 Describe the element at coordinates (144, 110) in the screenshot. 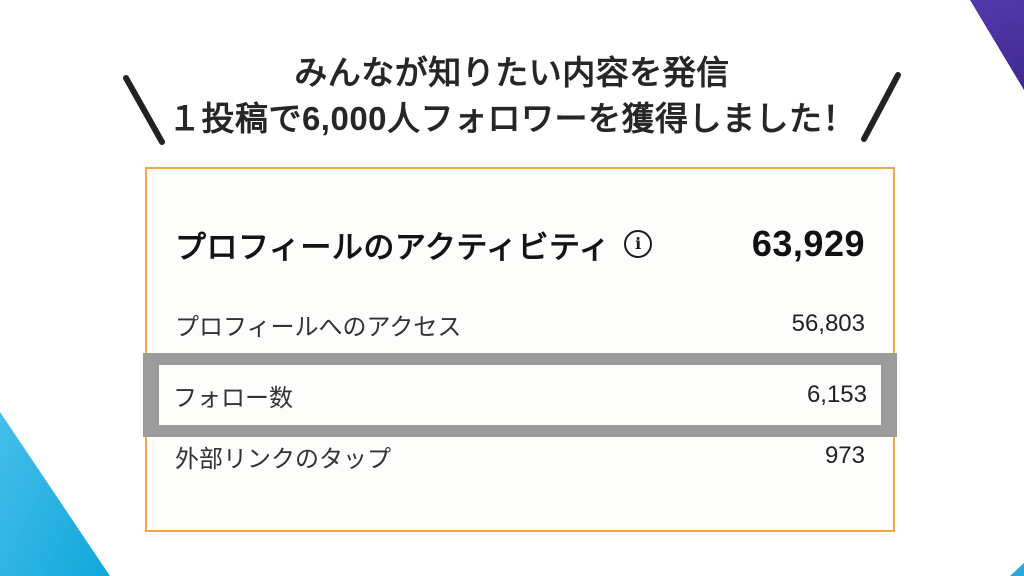

I see `backslash-decoration` at that location.